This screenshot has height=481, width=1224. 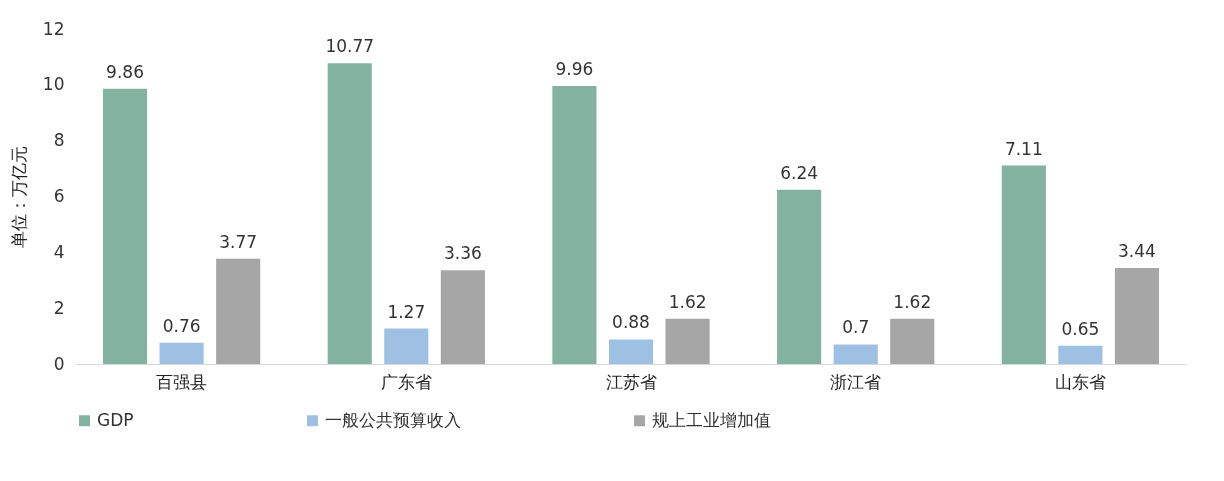 What do you see at coordinates (182, 381) in the screenshot?
I see `x-tick-label: 百强县` at bounding box center [182, 381].